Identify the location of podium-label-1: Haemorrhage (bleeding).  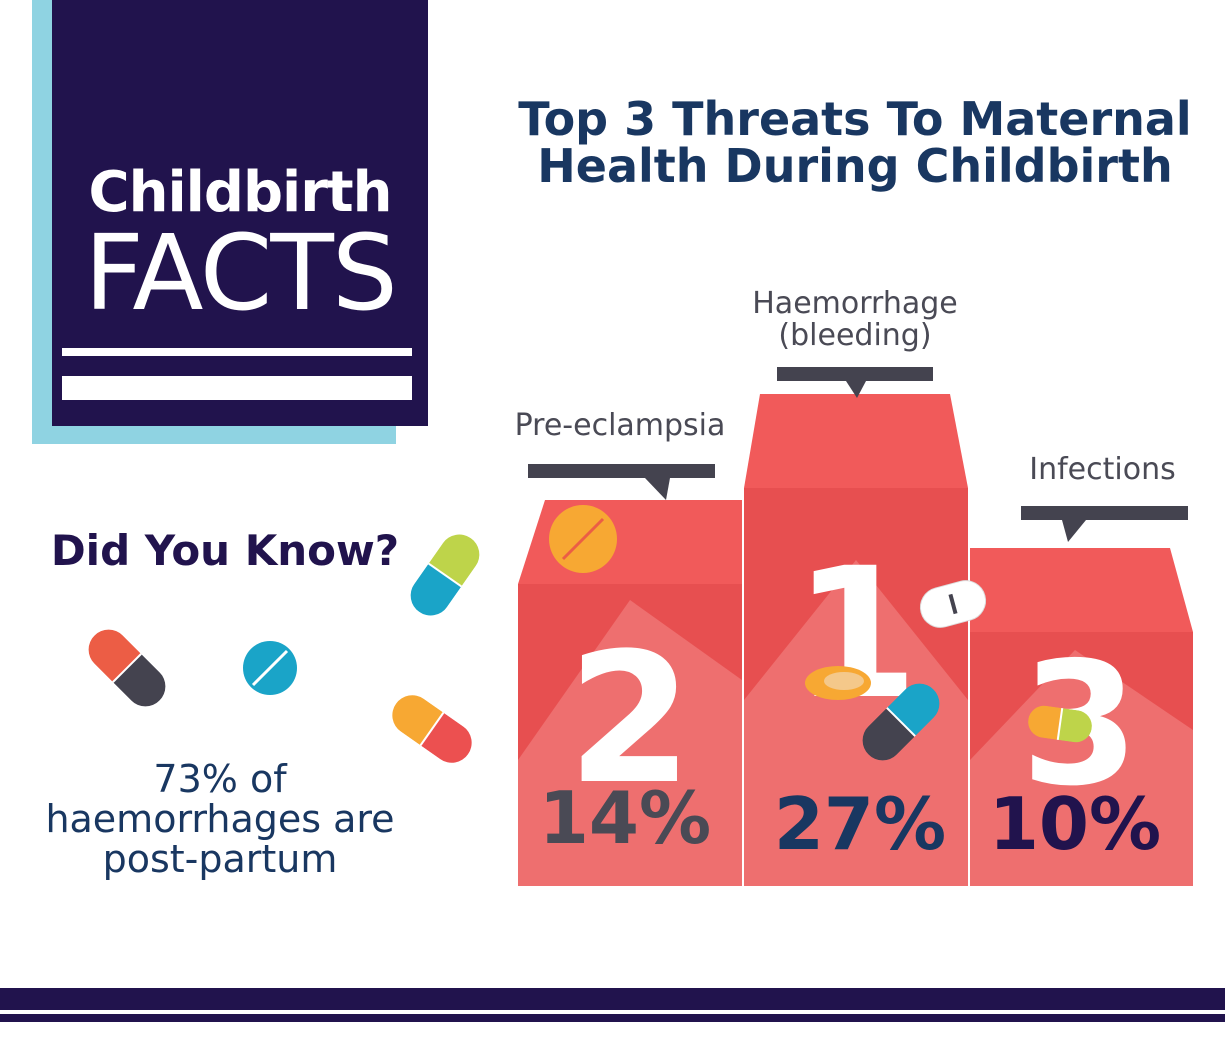
(855, 319).